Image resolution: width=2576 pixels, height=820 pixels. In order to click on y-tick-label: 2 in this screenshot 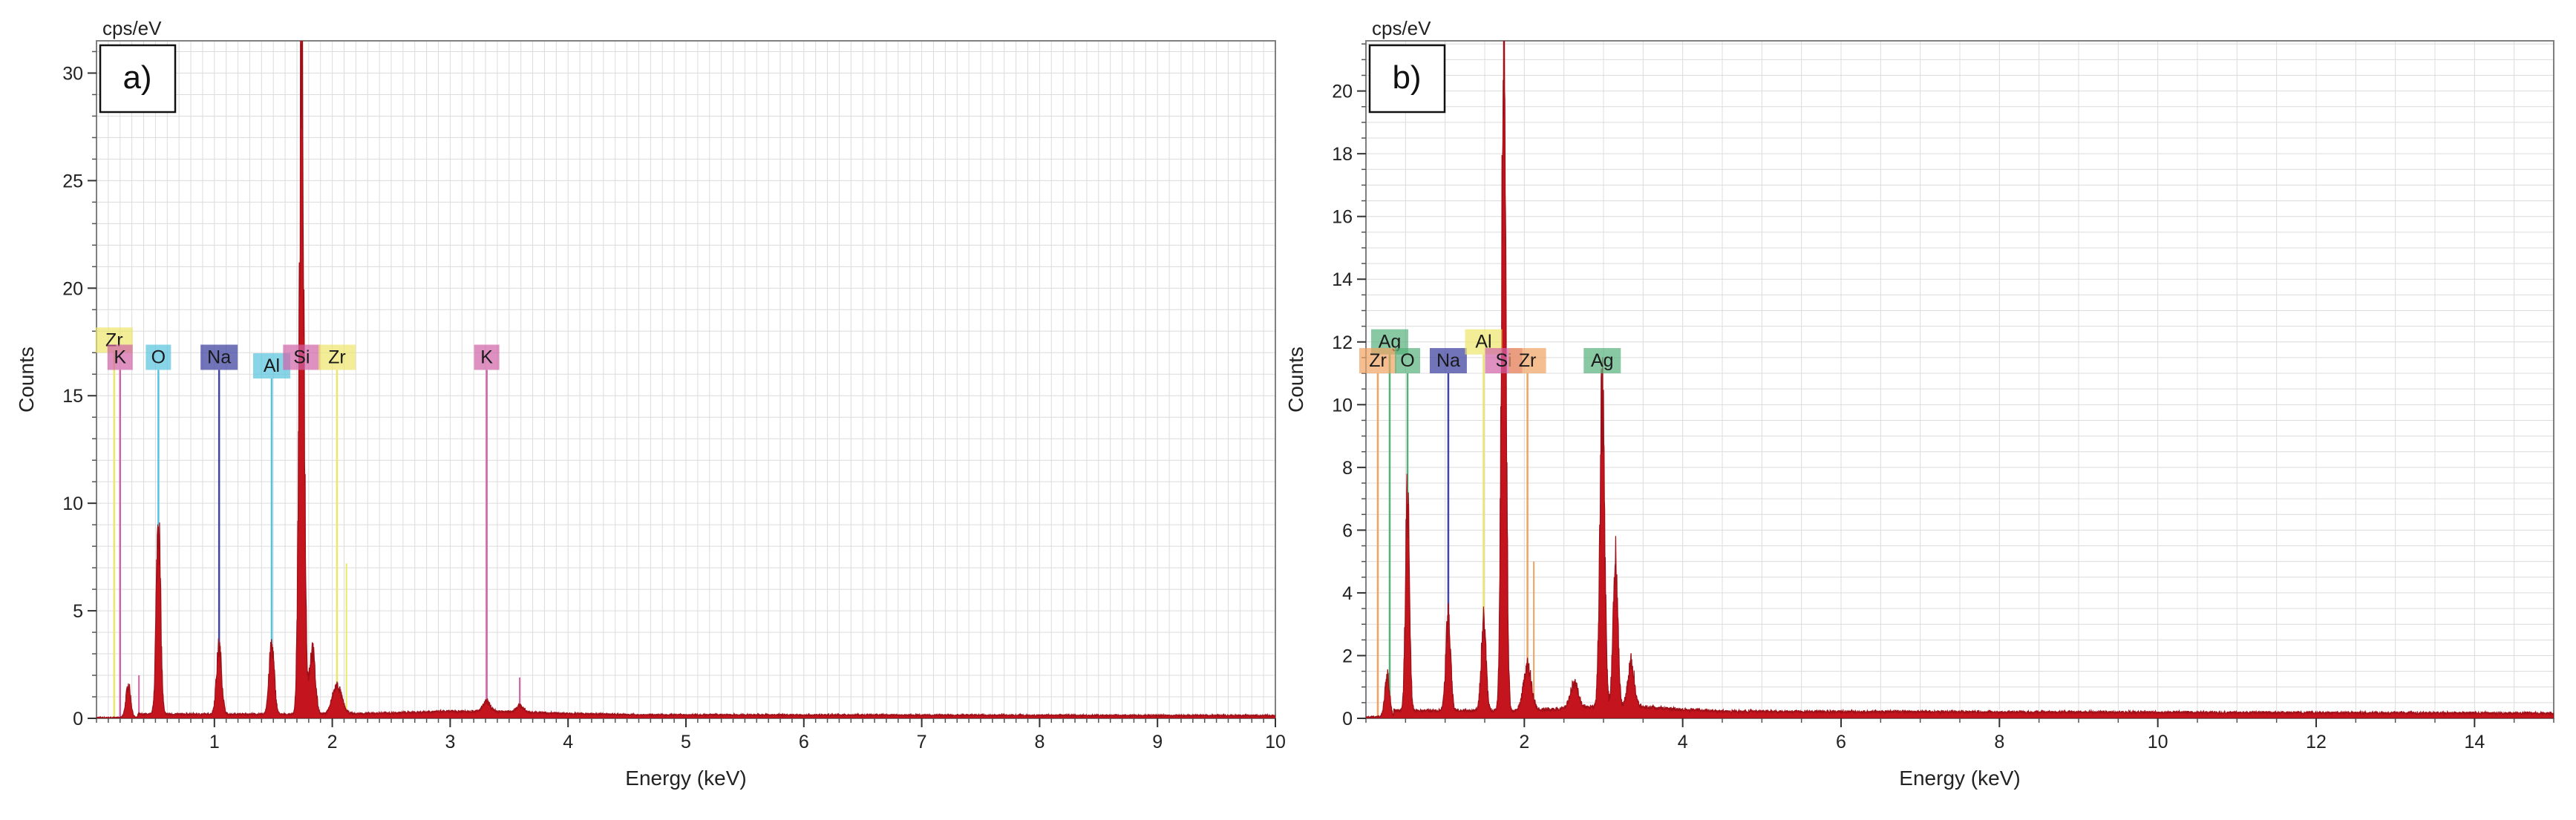, I will do `click(1348, 656)`.